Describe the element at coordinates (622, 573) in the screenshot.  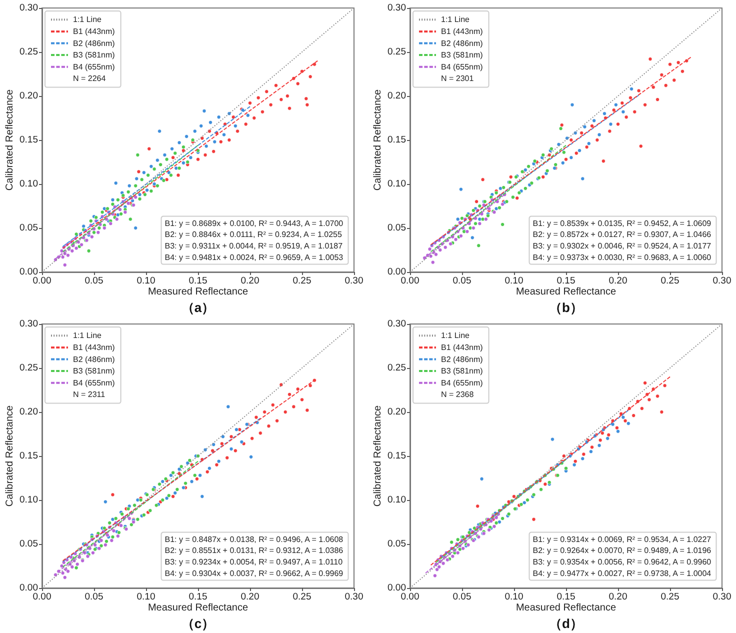
I see `annotation: B4: y = 0.9477x + 0.0027, R² = 0.9738, A = 1.0004` at that location.